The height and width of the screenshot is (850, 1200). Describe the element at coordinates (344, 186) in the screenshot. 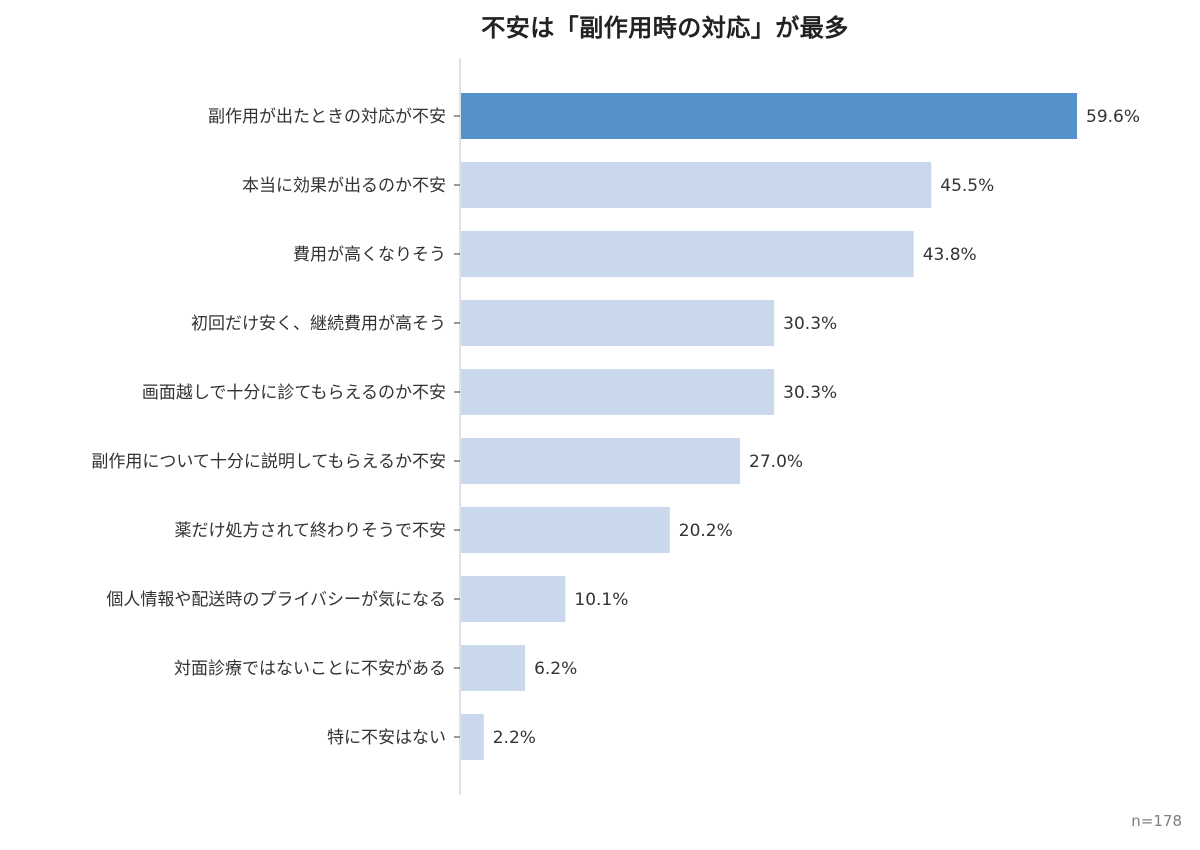

I see `category-label: 本当に効果が出るのか不安` at that location.